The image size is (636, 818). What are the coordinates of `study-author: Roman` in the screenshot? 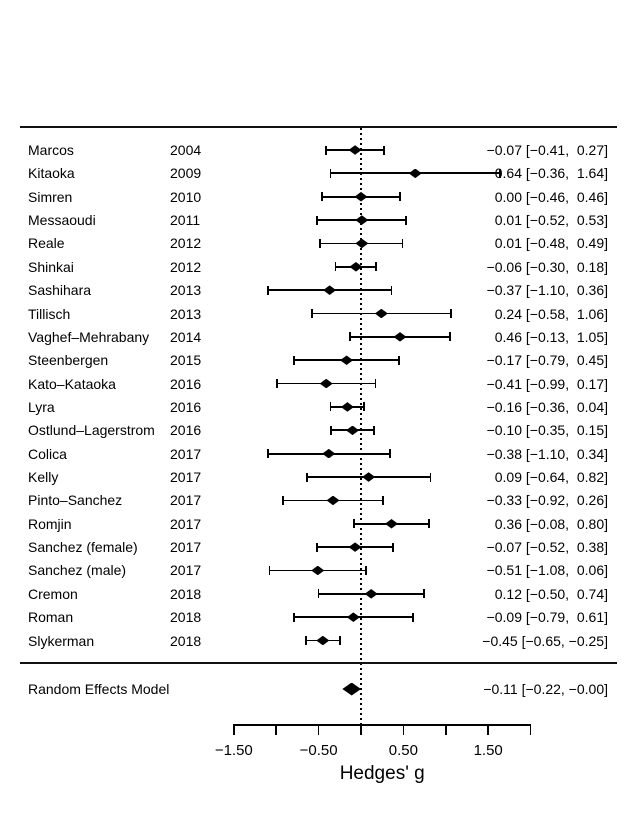 It's located at (51, 617).